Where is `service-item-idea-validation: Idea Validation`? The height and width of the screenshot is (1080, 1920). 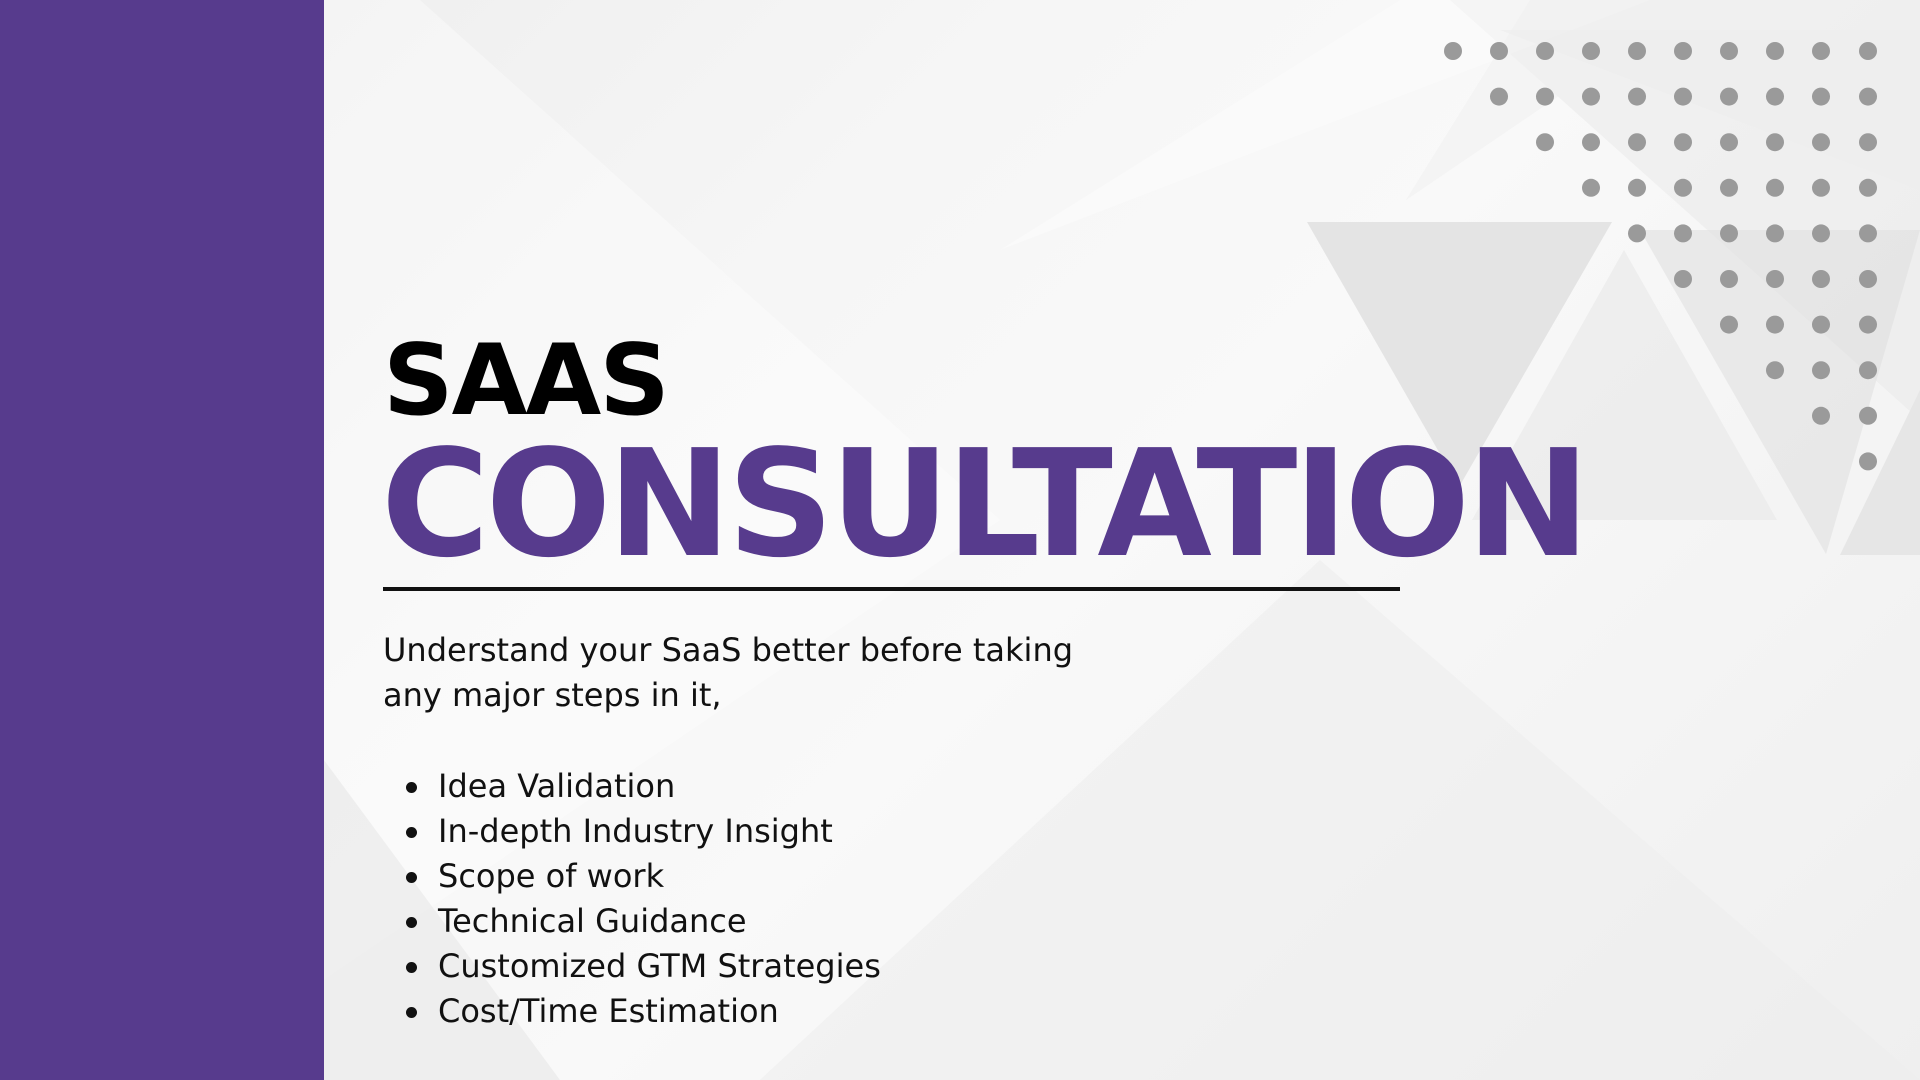 service-item-idea-validation: Idea Validation is located at coordinates (632, 786).